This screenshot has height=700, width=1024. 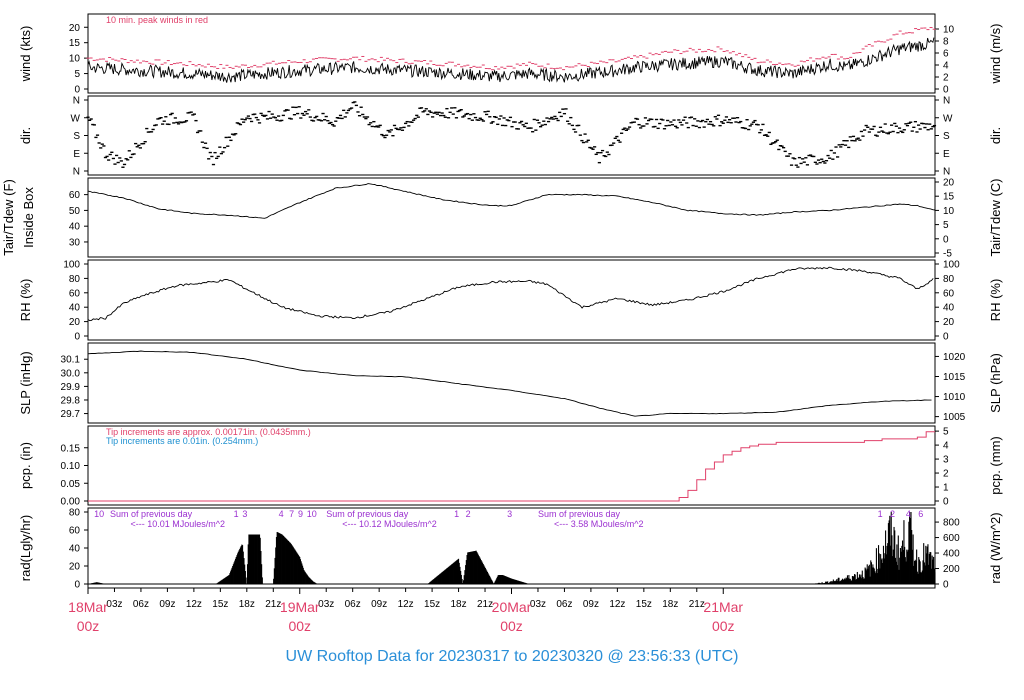 I want to click on wind-left-tick-label: 5, so click(x=77, y=74).